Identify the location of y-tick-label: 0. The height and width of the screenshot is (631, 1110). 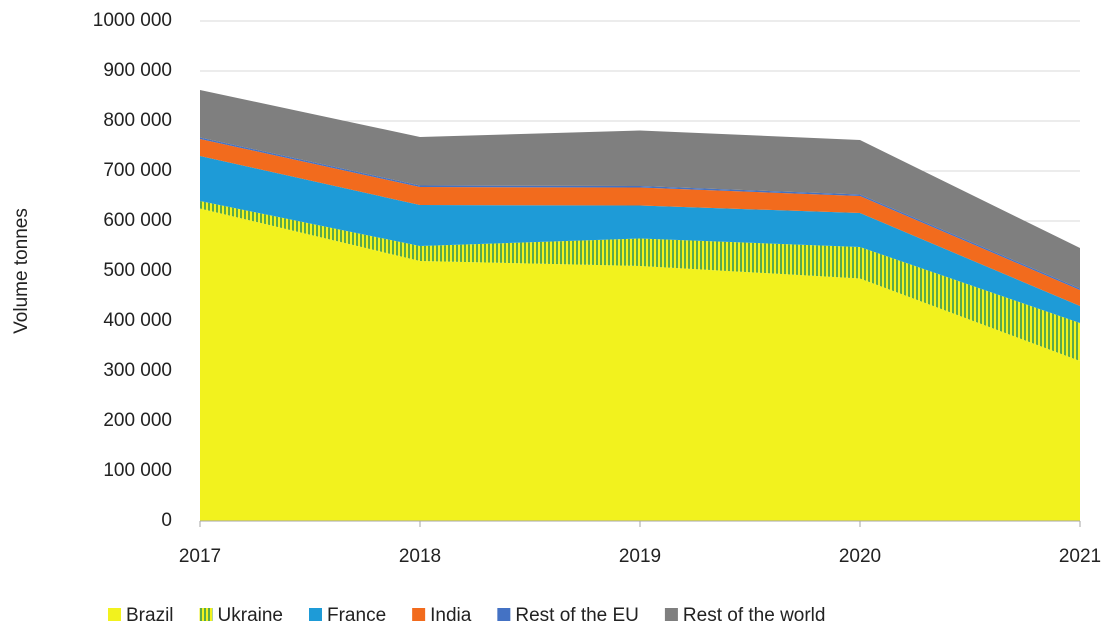
(166, 520).